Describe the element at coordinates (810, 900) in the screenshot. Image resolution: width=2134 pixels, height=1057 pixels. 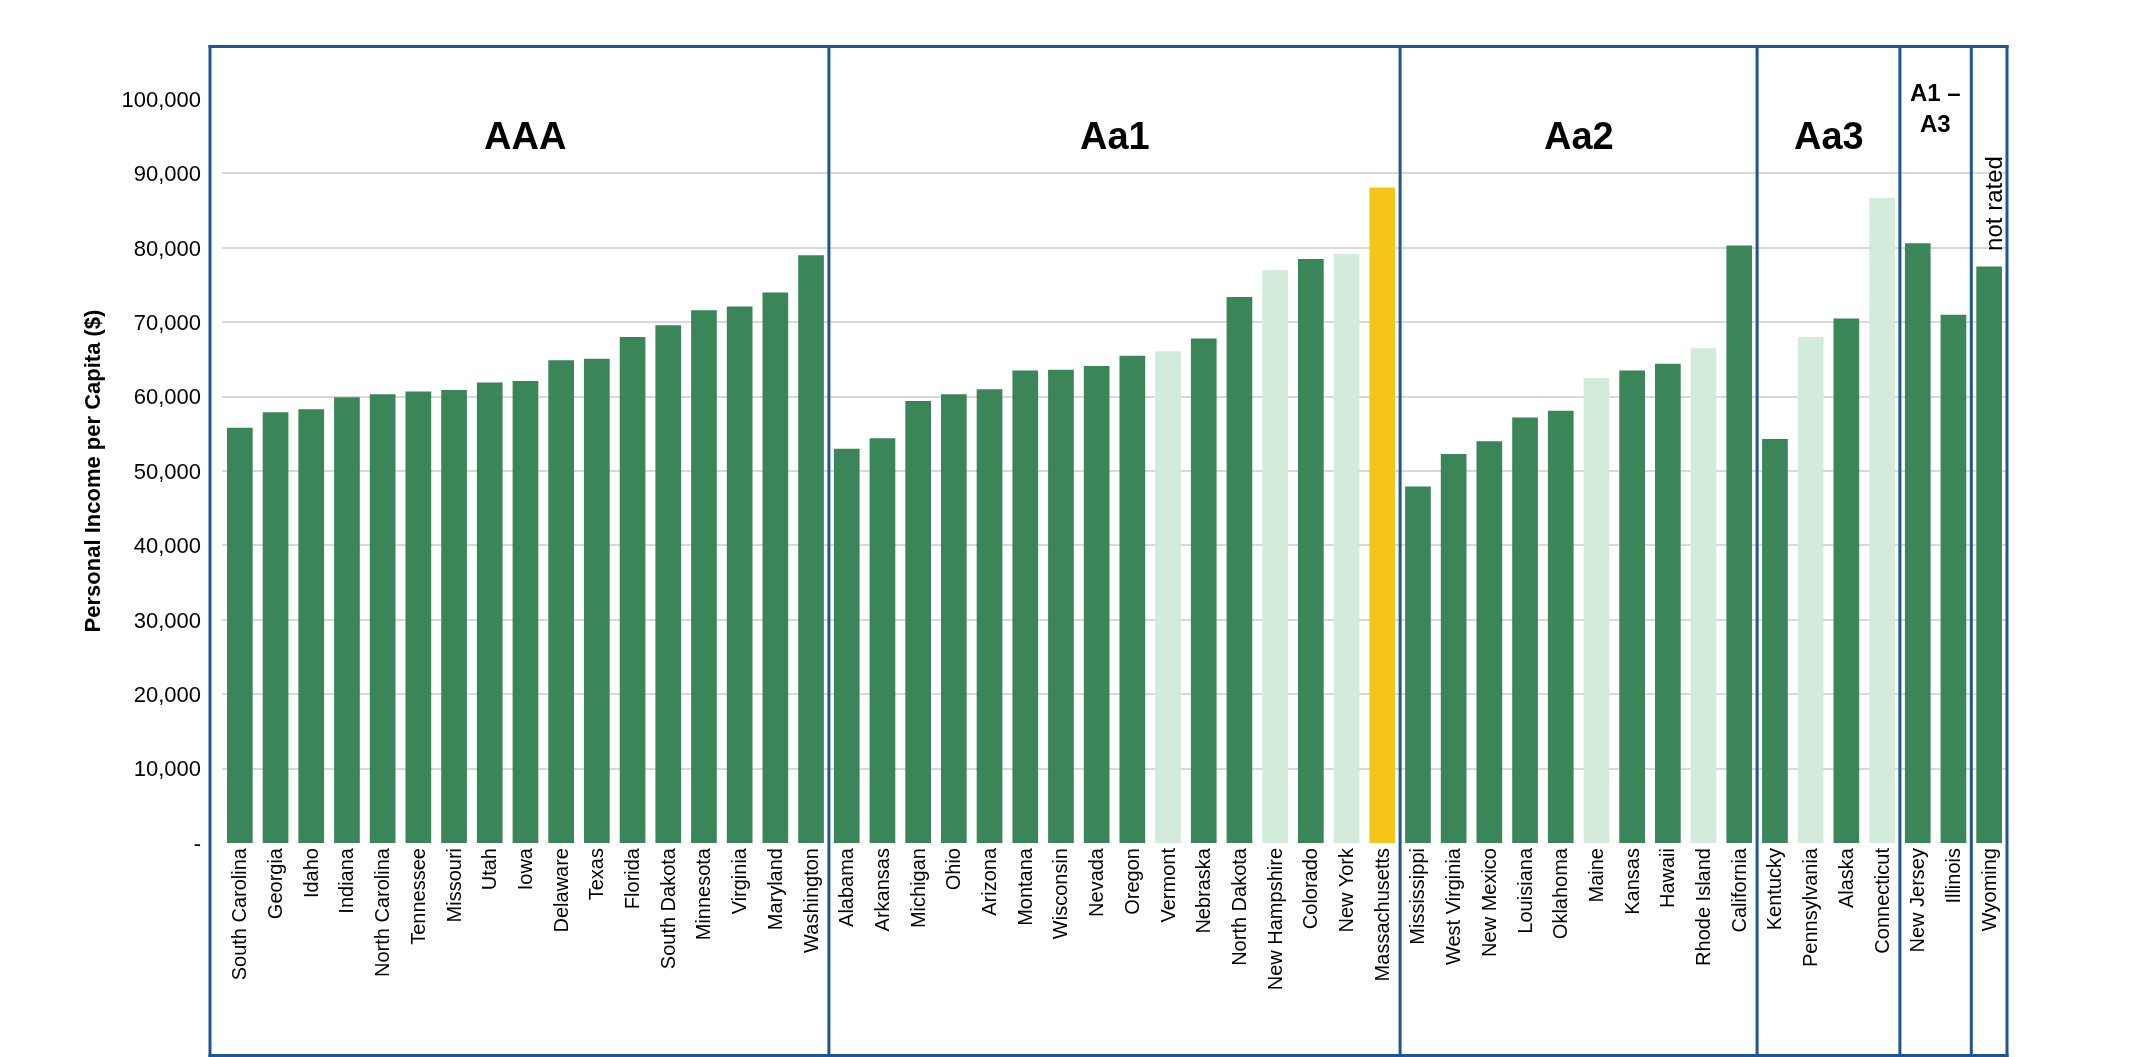
I see `x-tick-label: Washington` at that location.